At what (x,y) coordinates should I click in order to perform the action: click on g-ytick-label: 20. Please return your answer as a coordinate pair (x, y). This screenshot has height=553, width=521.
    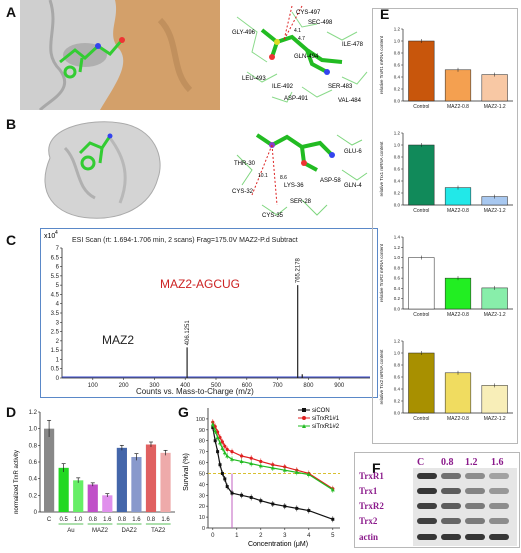
    Looking at the image, I should click on (202, 507).